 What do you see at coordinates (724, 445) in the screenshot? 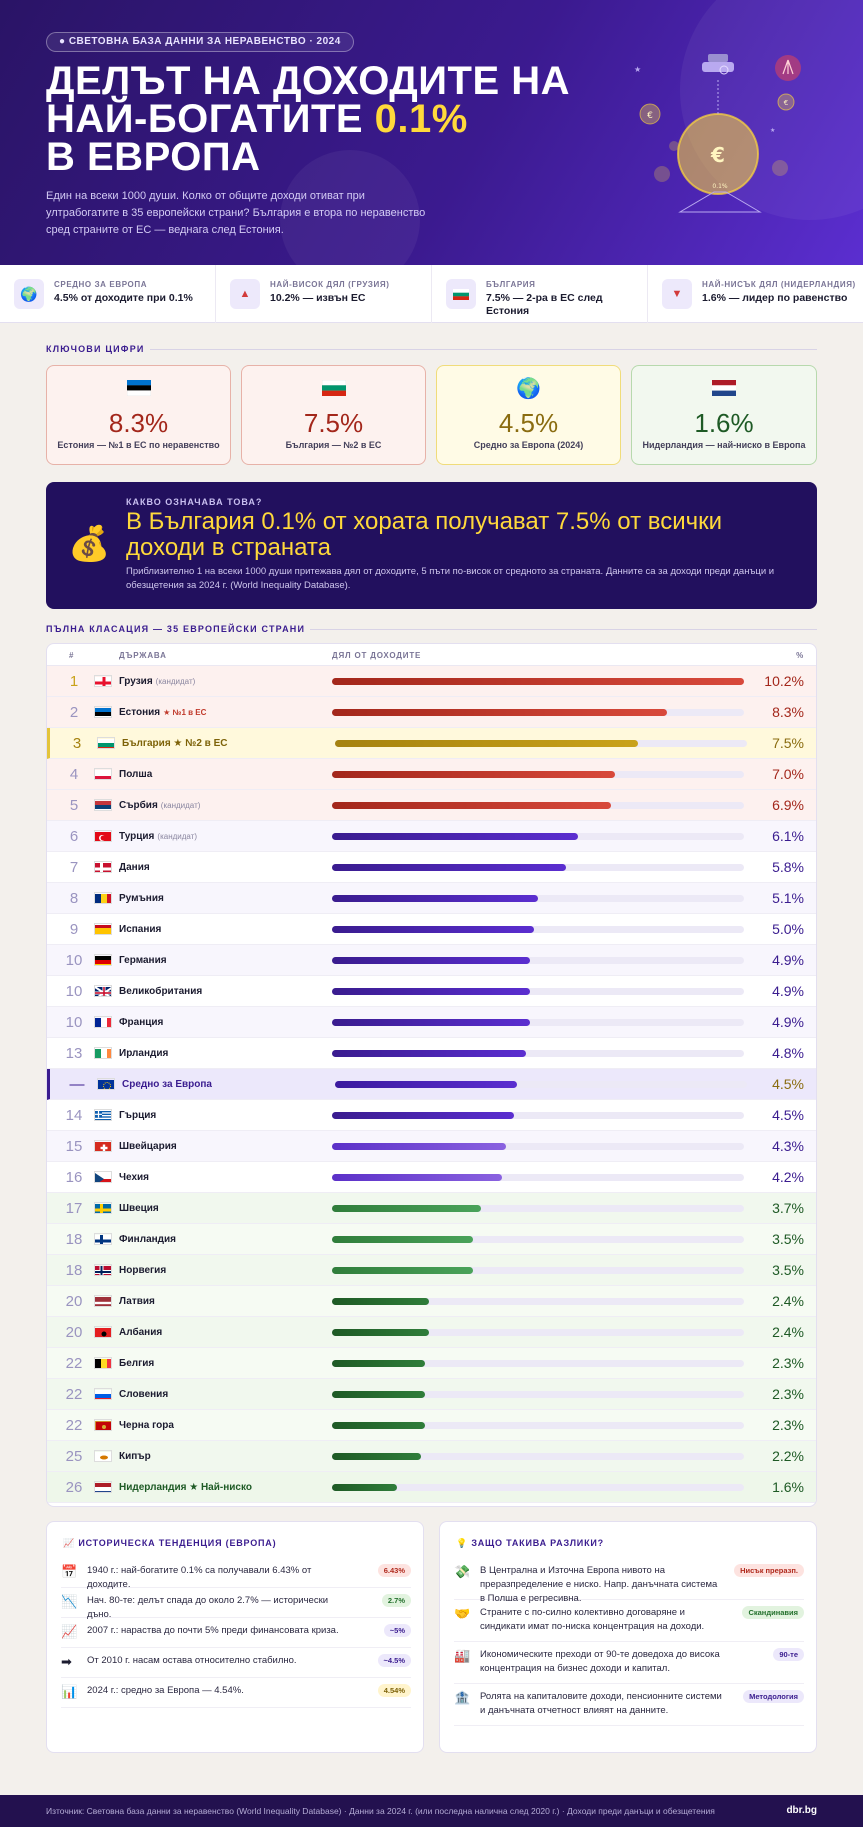
I see `key-caption: Нидерландия — най-ниско в Европа` at bounding box center [724, 445].